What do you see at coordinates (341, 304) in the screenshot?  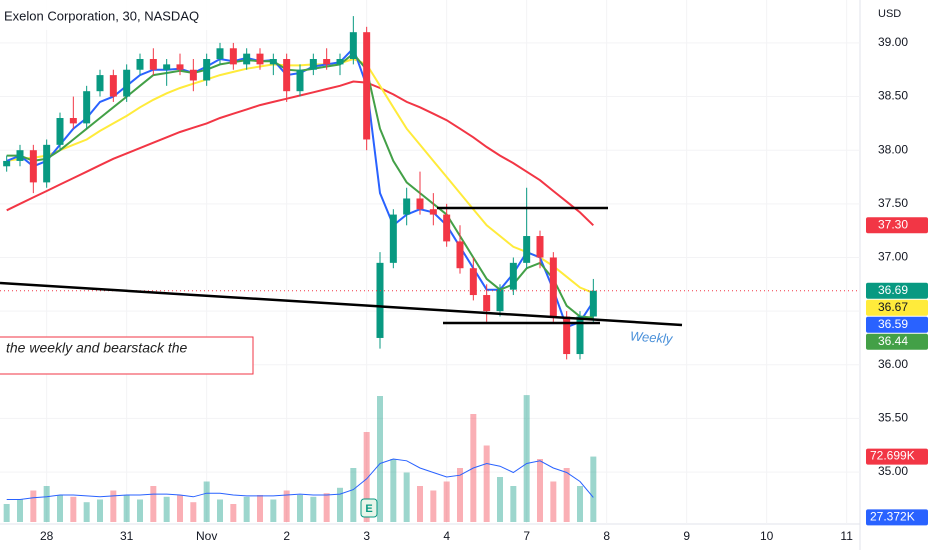 I see `trend-line` at bounding box center [341, 304].